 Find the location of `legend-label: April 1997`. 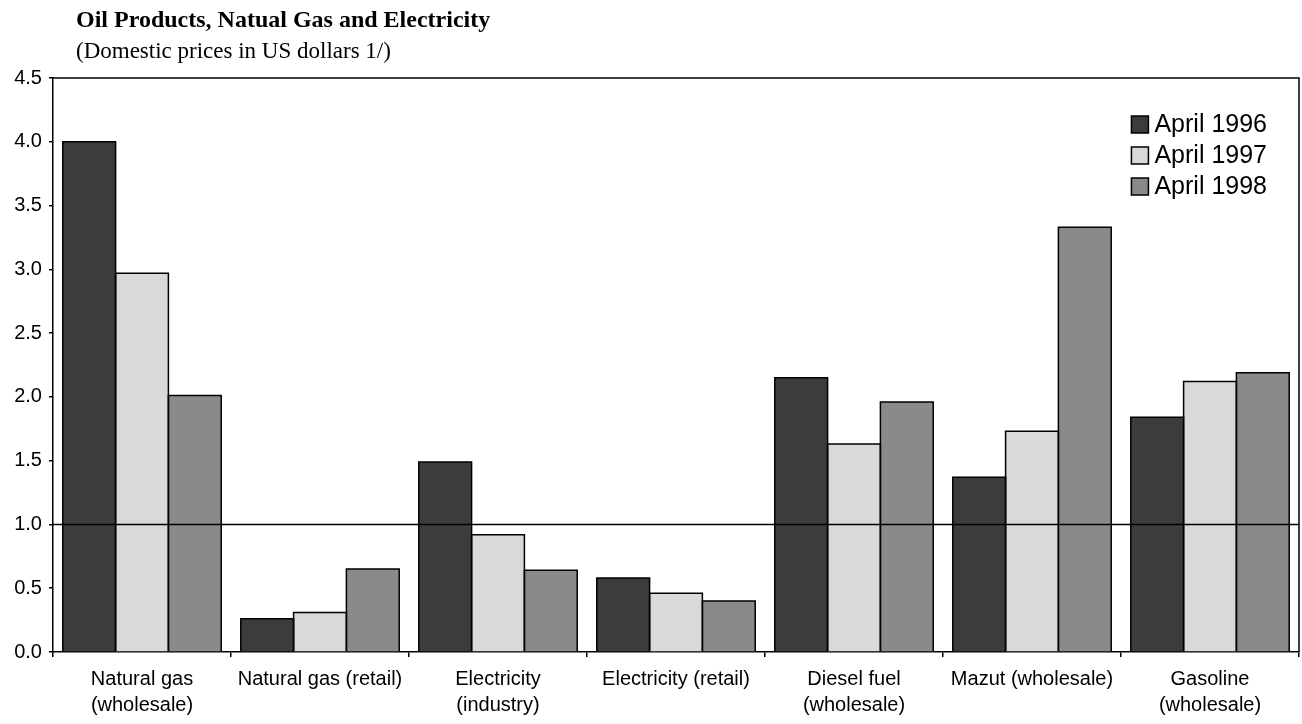

legend-label: April 1997 is located at coordinates (1210, 154).